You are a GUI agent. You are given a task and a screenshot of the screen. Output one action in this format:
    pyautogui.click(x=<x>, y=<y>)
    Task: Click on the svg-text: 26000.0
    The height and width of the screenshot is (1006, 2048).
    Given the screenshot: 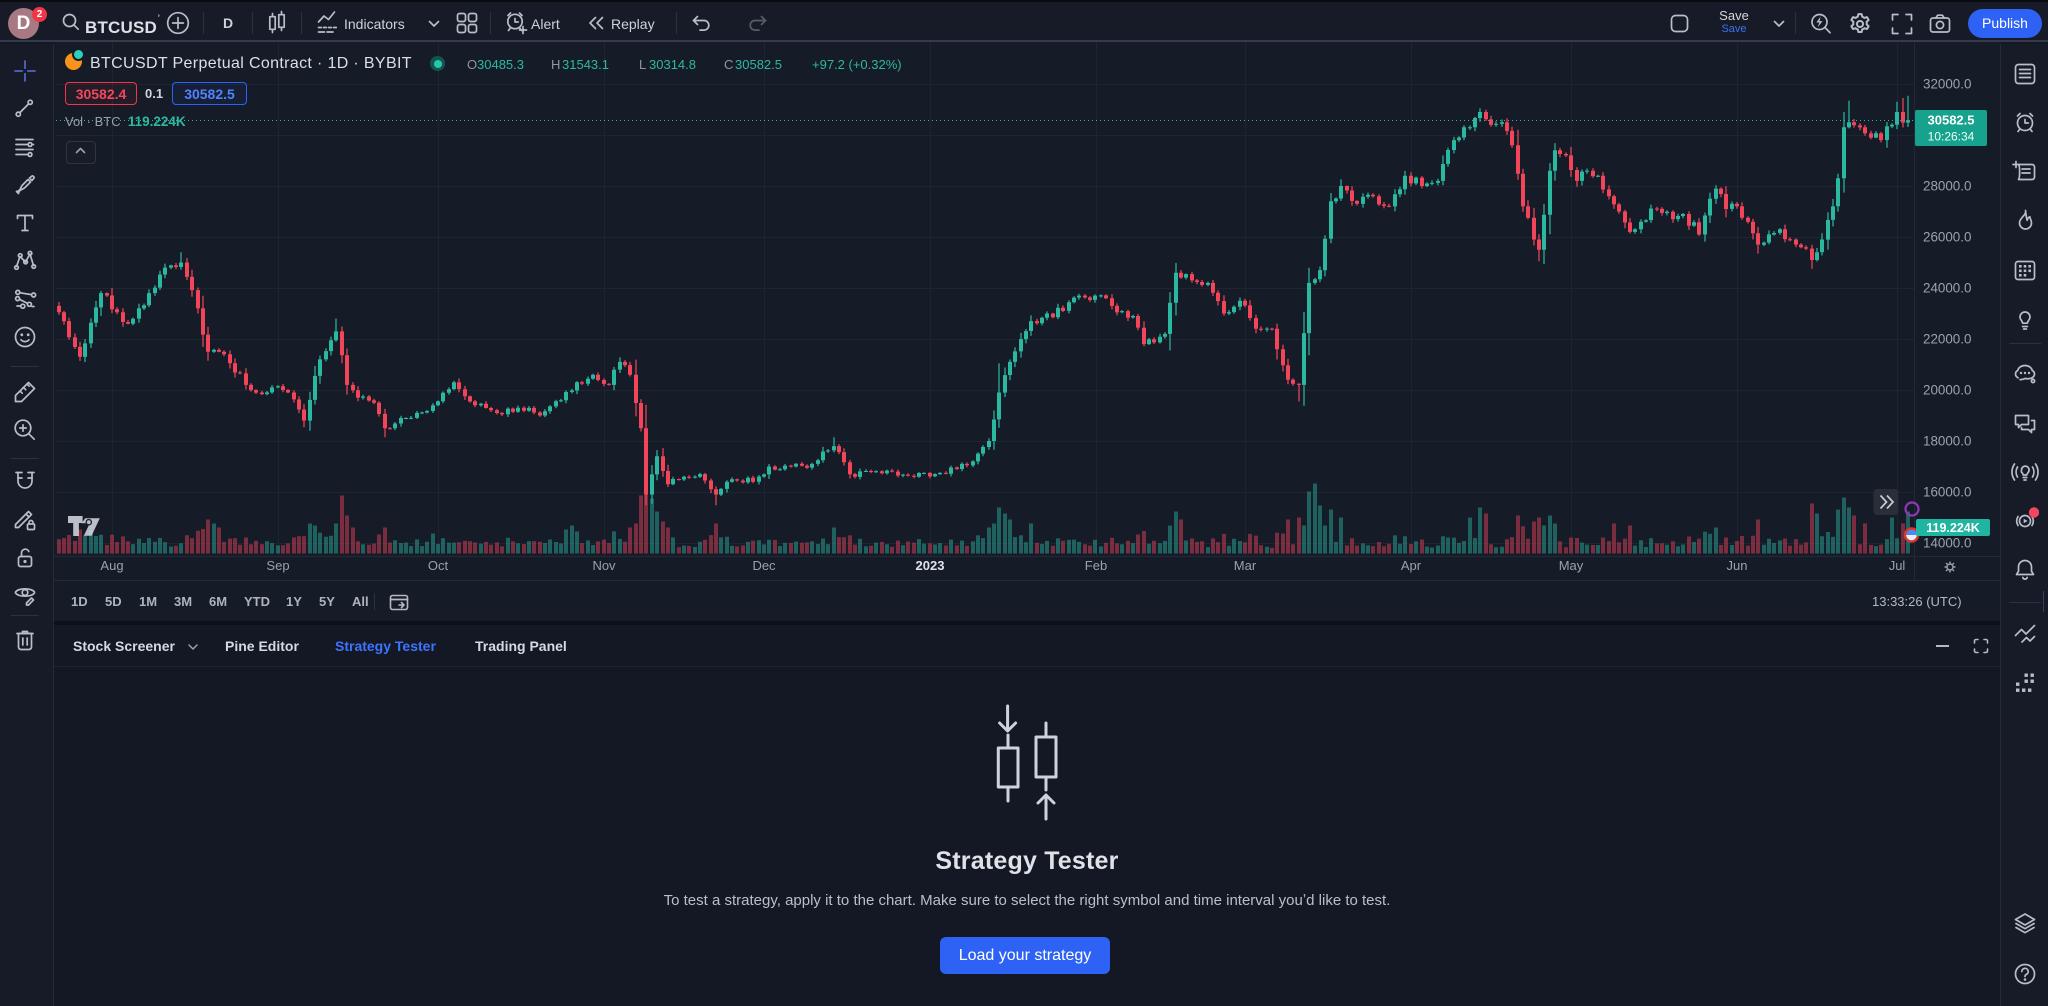 What is the action you would take?
    pyautogui.click(x=1947, y=237)
    